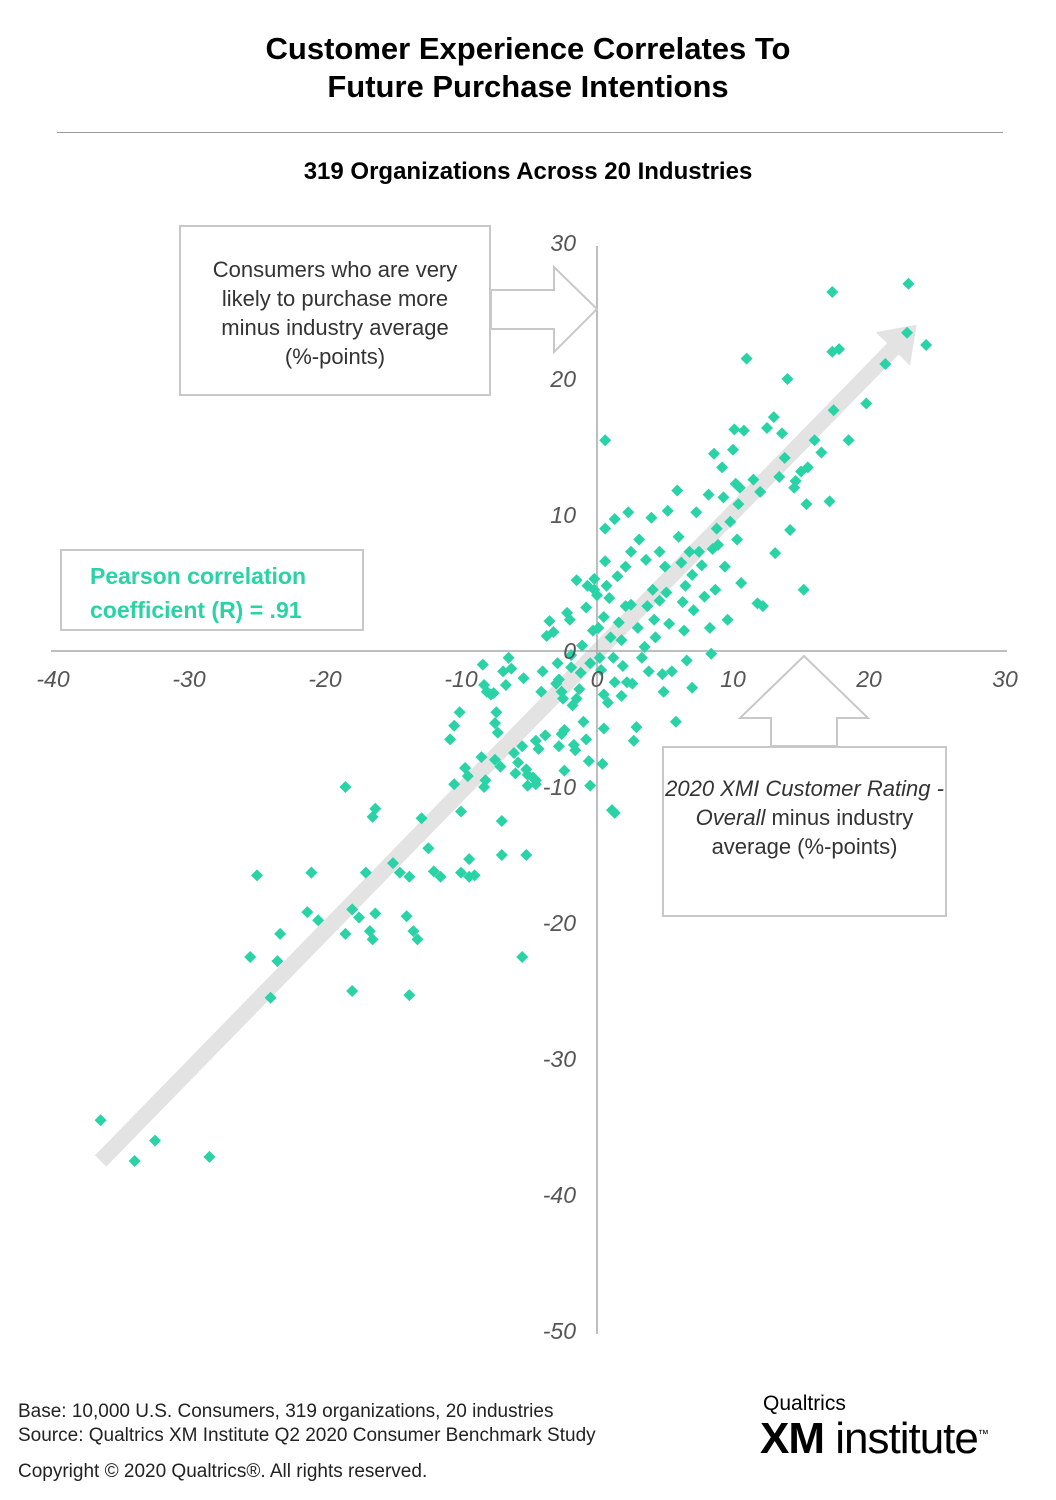  What do you see at coordinates (874, 1439) in the screenshot?
I see `brand-logo: XM institute™` at bounding box center [874, 1439].